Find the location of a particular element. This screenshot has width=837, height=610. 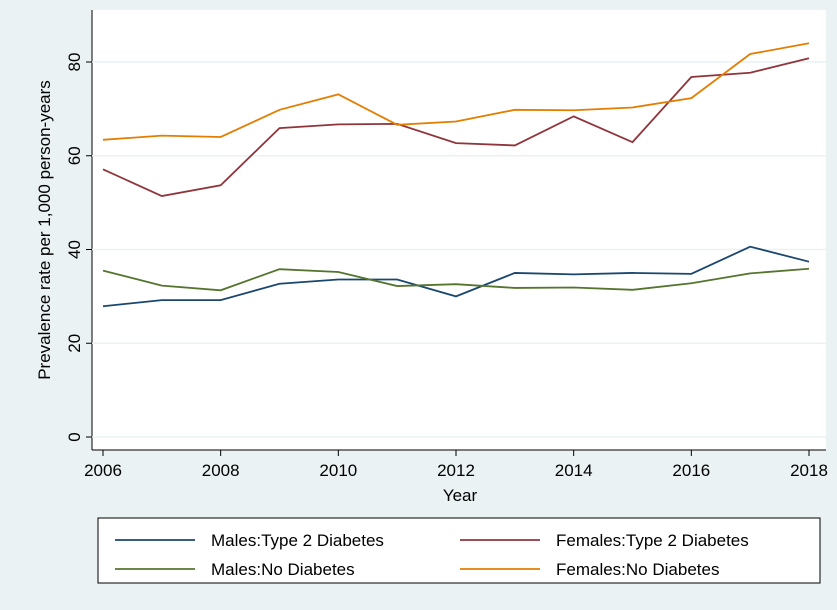

y-tick-label: 0 is located at coordinates (74, 436).